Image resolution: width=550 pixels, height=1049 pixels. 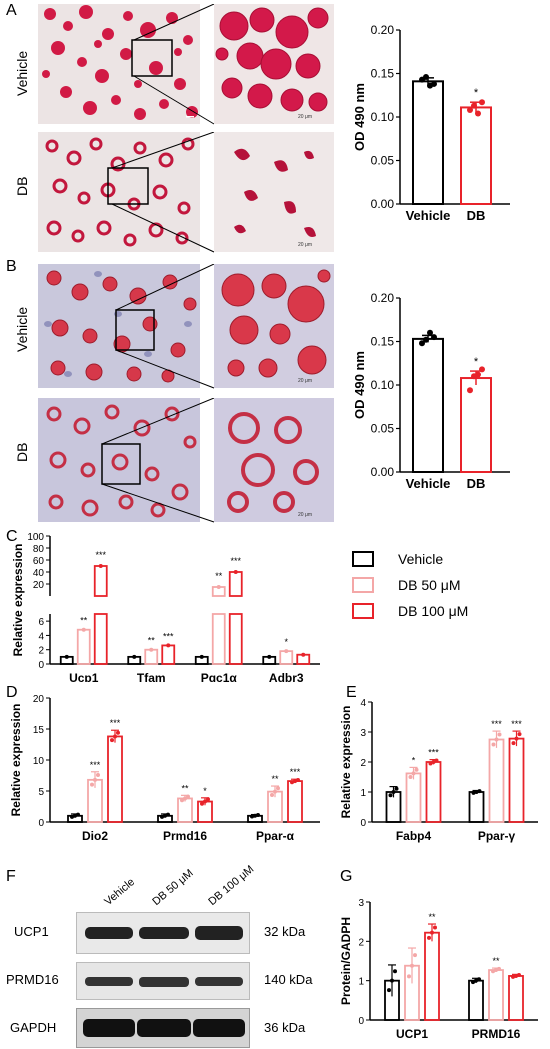 What do you see at coordinates (496, 995) in the screenshot?
I see `g-bar` at bounding box center [496, 995].